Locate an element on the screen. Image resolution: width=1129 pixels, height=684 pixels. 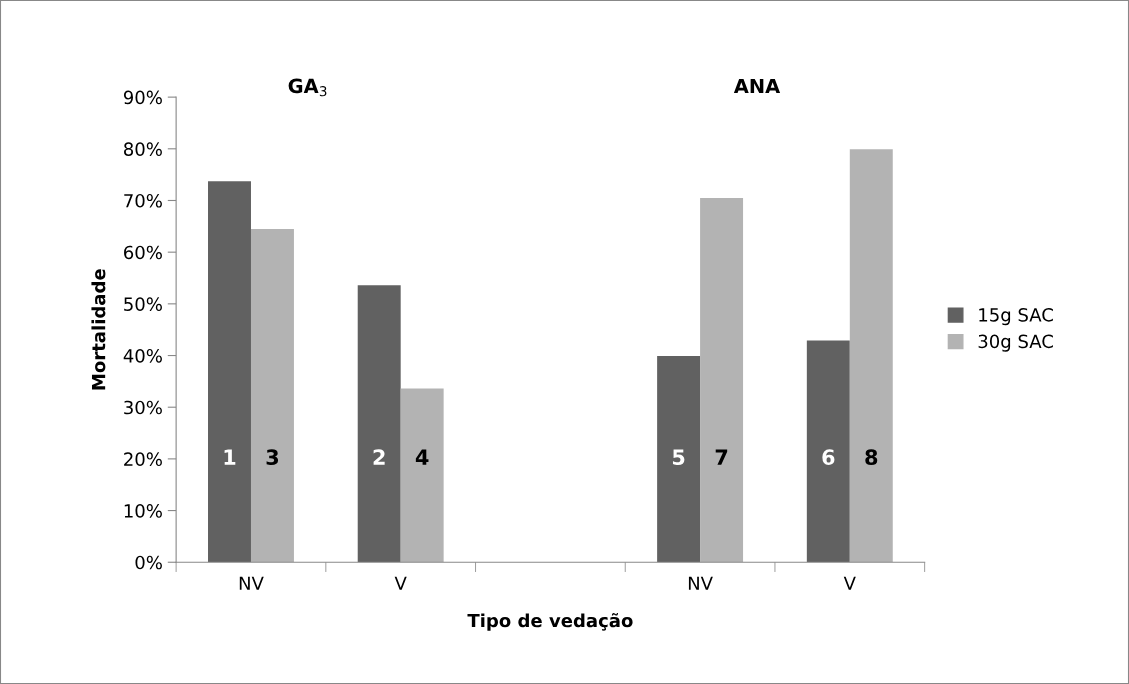
annotation: 8 is located at coordinates (871, 457).